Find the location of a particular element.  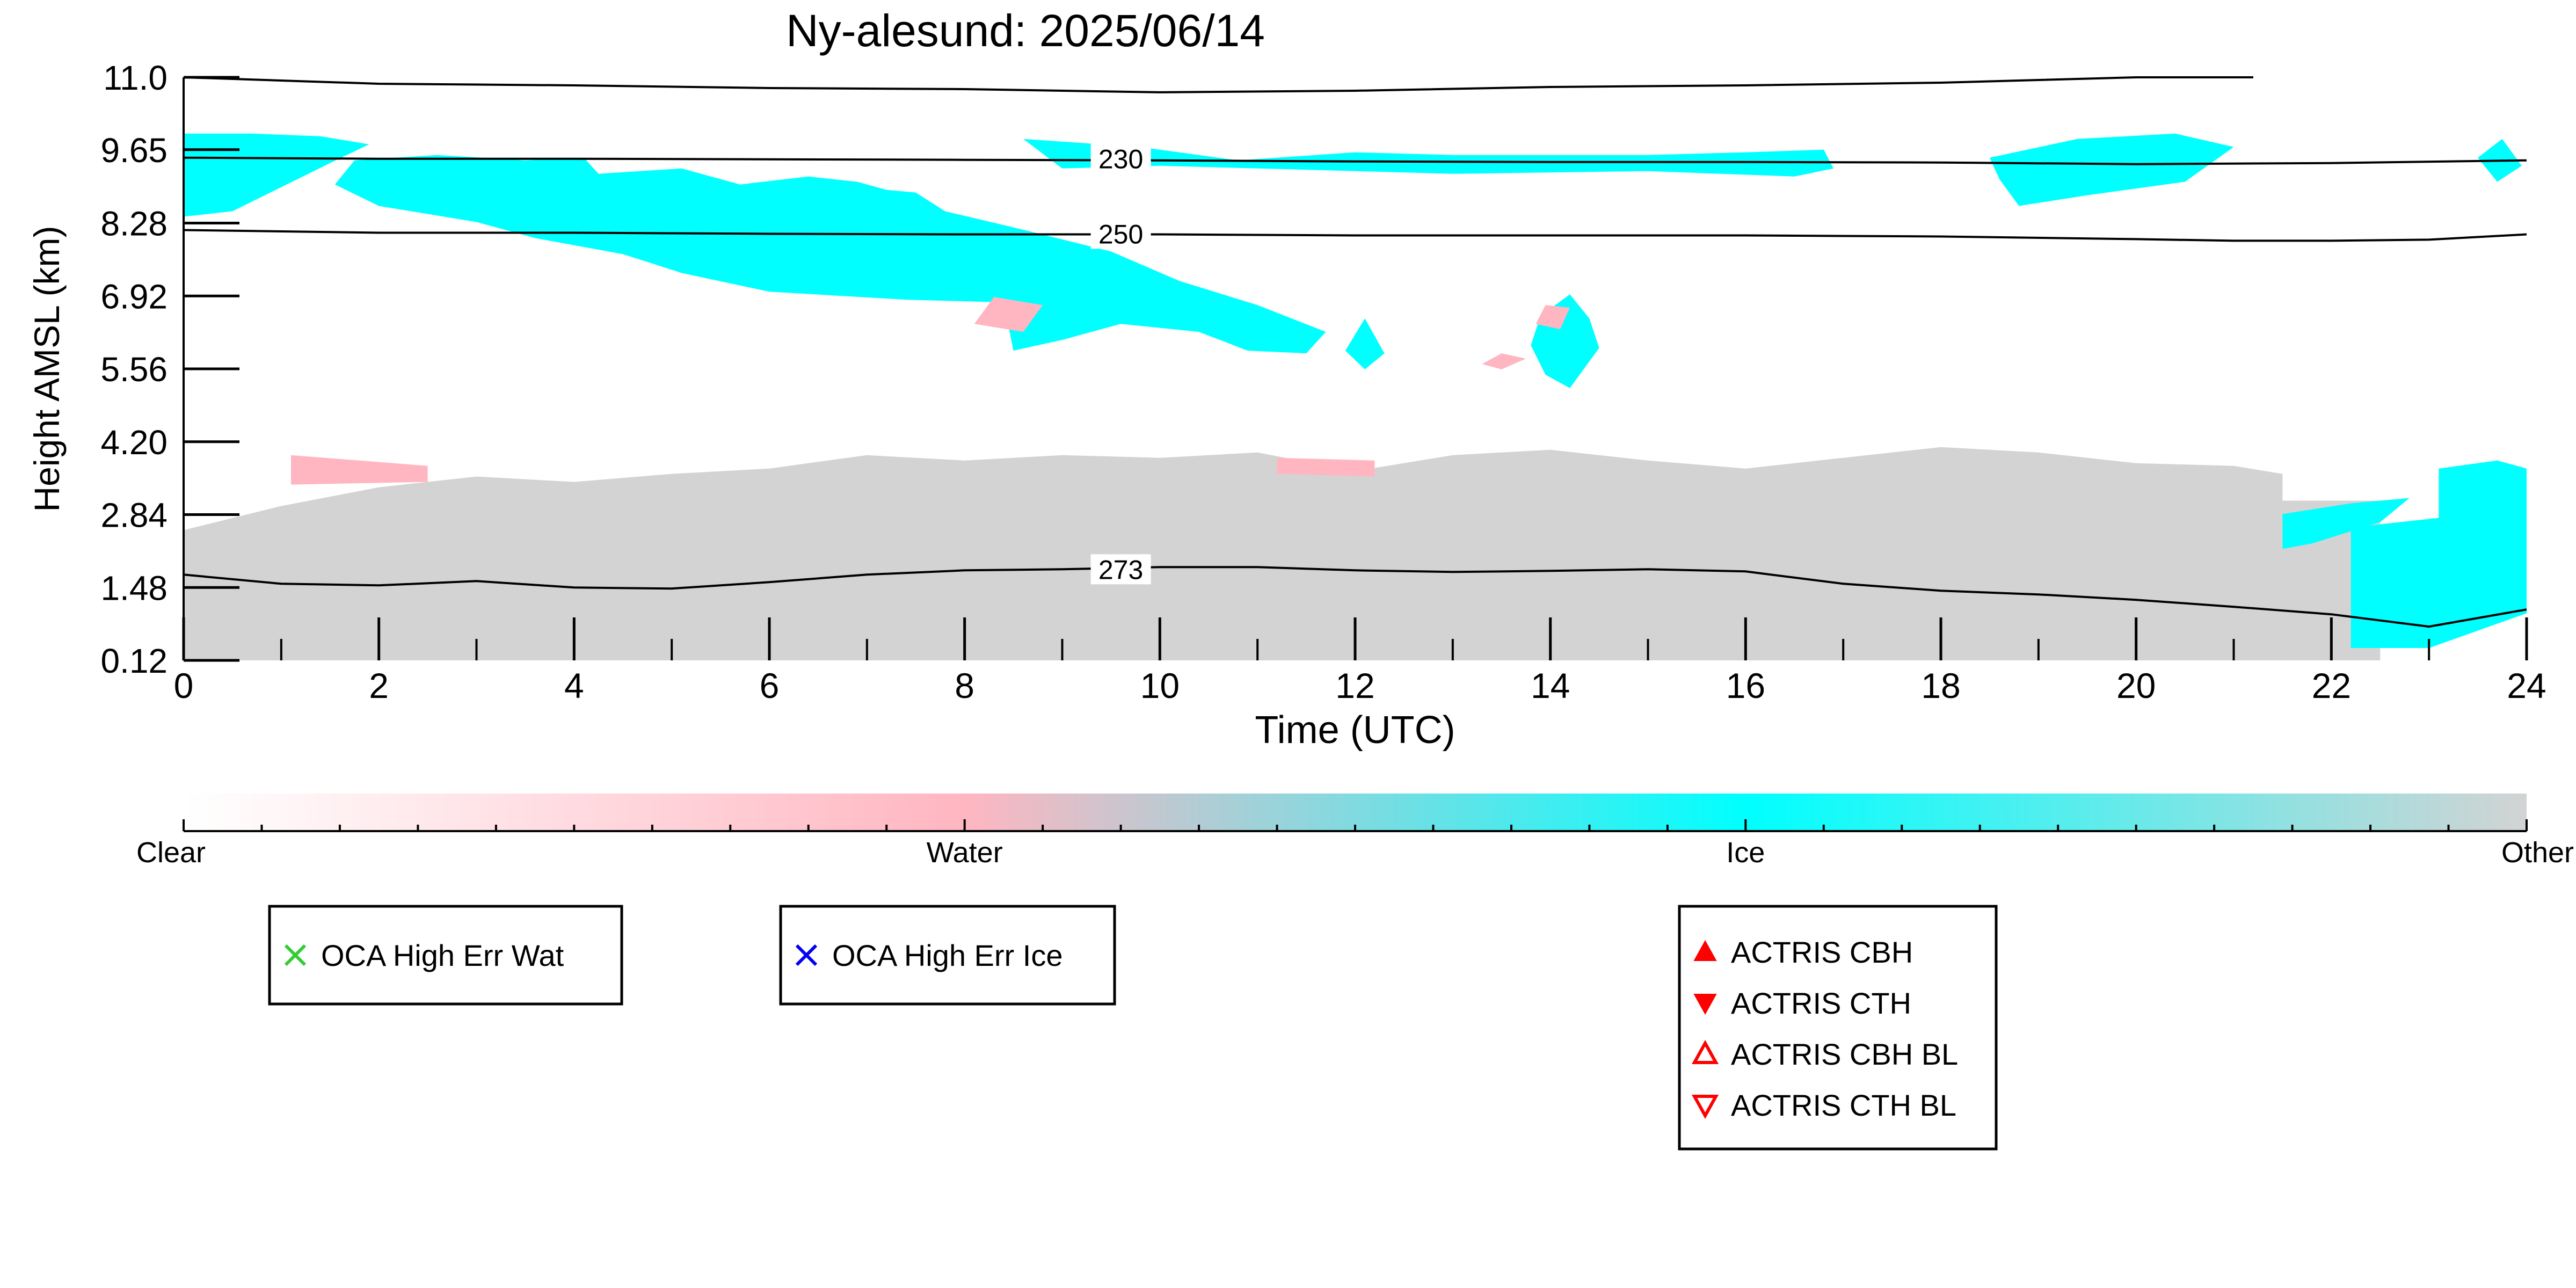

x-tick-label: 12 is located at coordinates (1354, 685).